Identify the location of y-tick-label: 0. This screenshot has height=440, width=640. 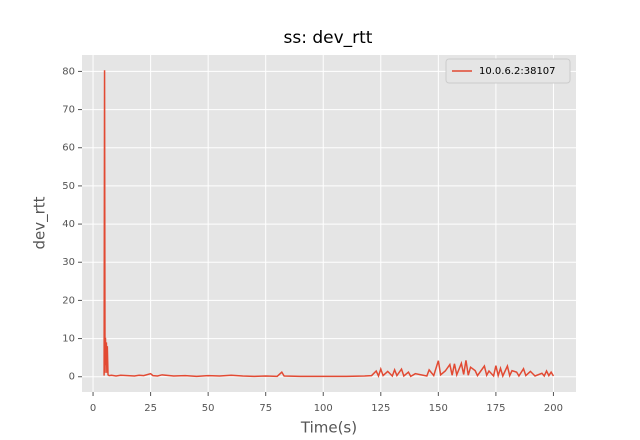
(72, 377).